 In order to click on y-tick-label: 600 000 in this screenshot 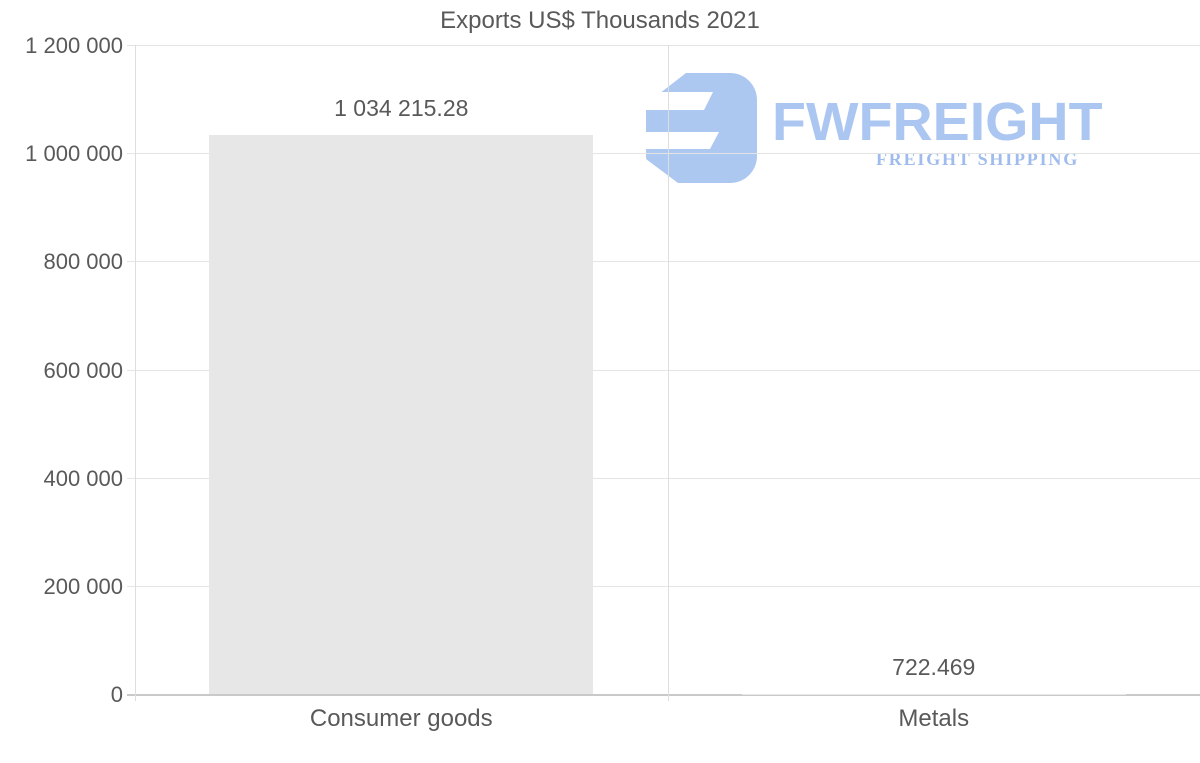, I will do `click(83, 370)`.